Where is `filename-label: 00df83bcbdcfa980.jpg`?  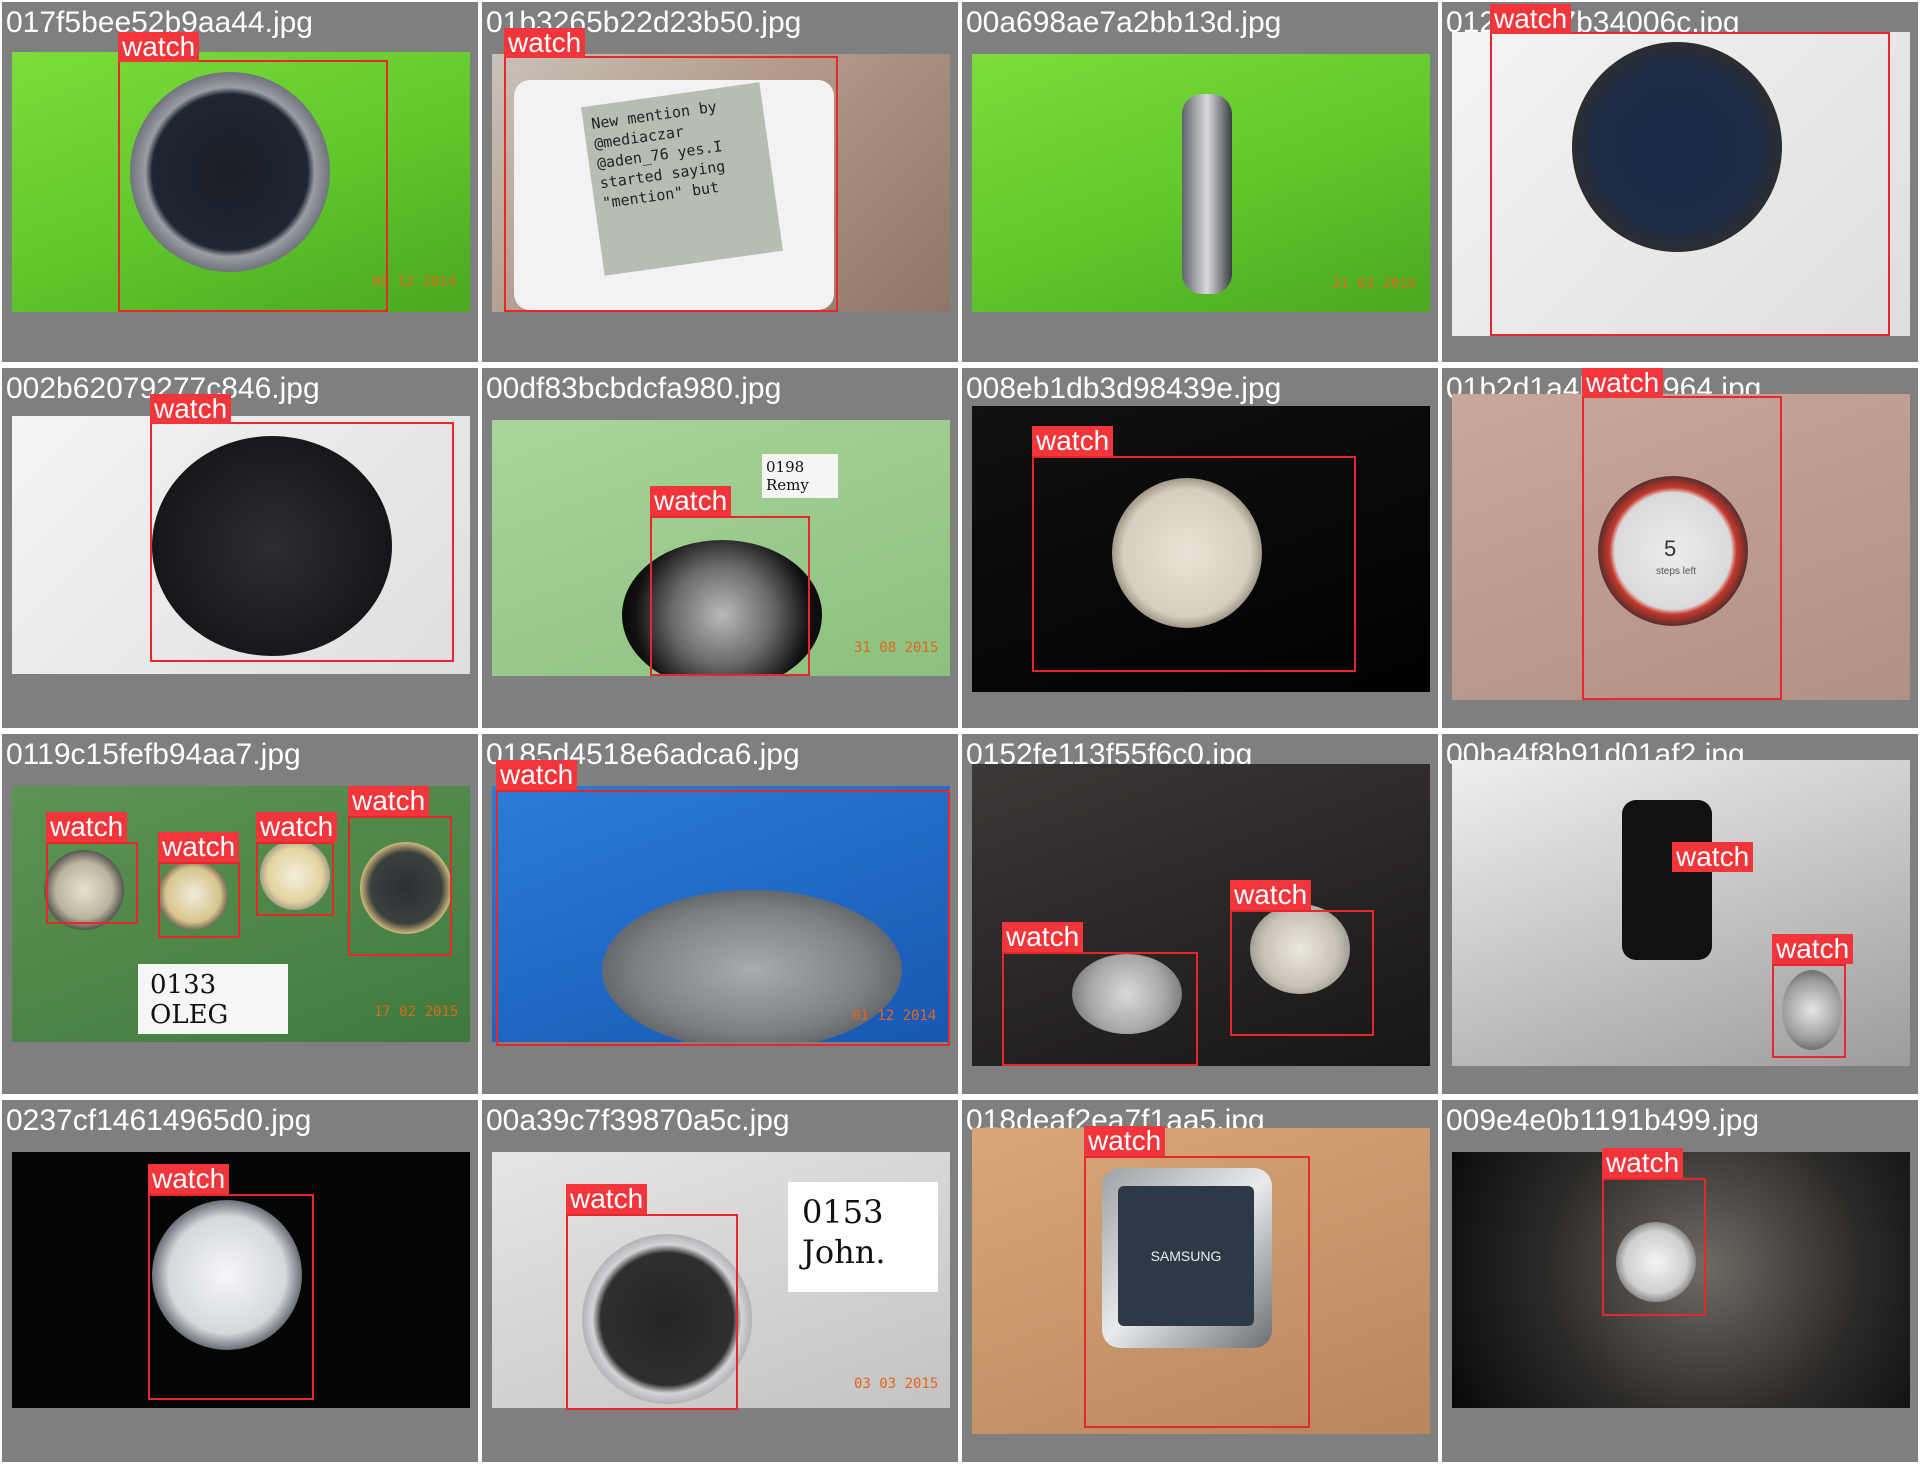 filename-label: 00df83bcbdcfa980.jpg is located at coordinates (634, 388).